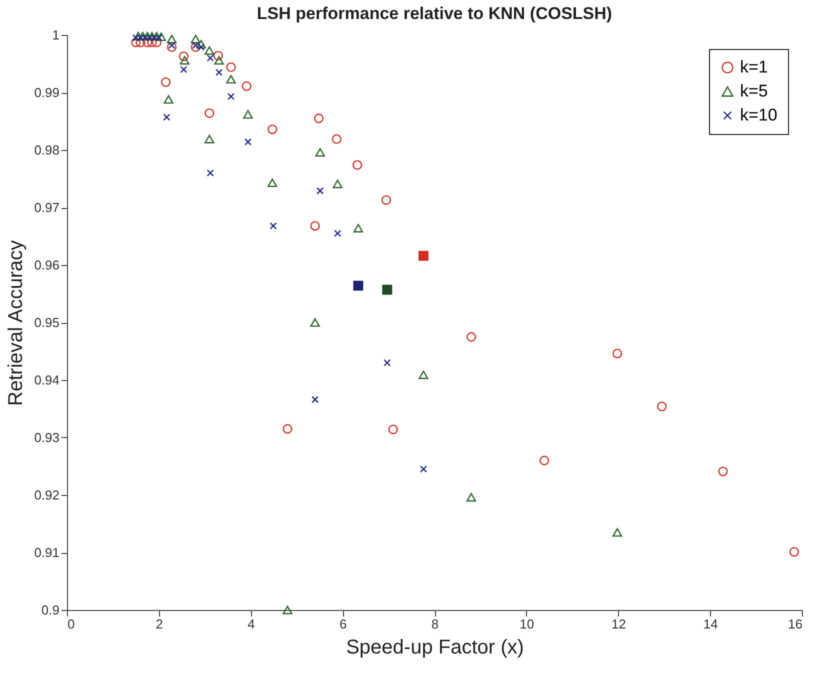 Image resolution: width=830 pixels, height=677 pixels. Describe the element at coordinates (759, 115) in the screenshot. I see `legend-label: k=10` at that location.